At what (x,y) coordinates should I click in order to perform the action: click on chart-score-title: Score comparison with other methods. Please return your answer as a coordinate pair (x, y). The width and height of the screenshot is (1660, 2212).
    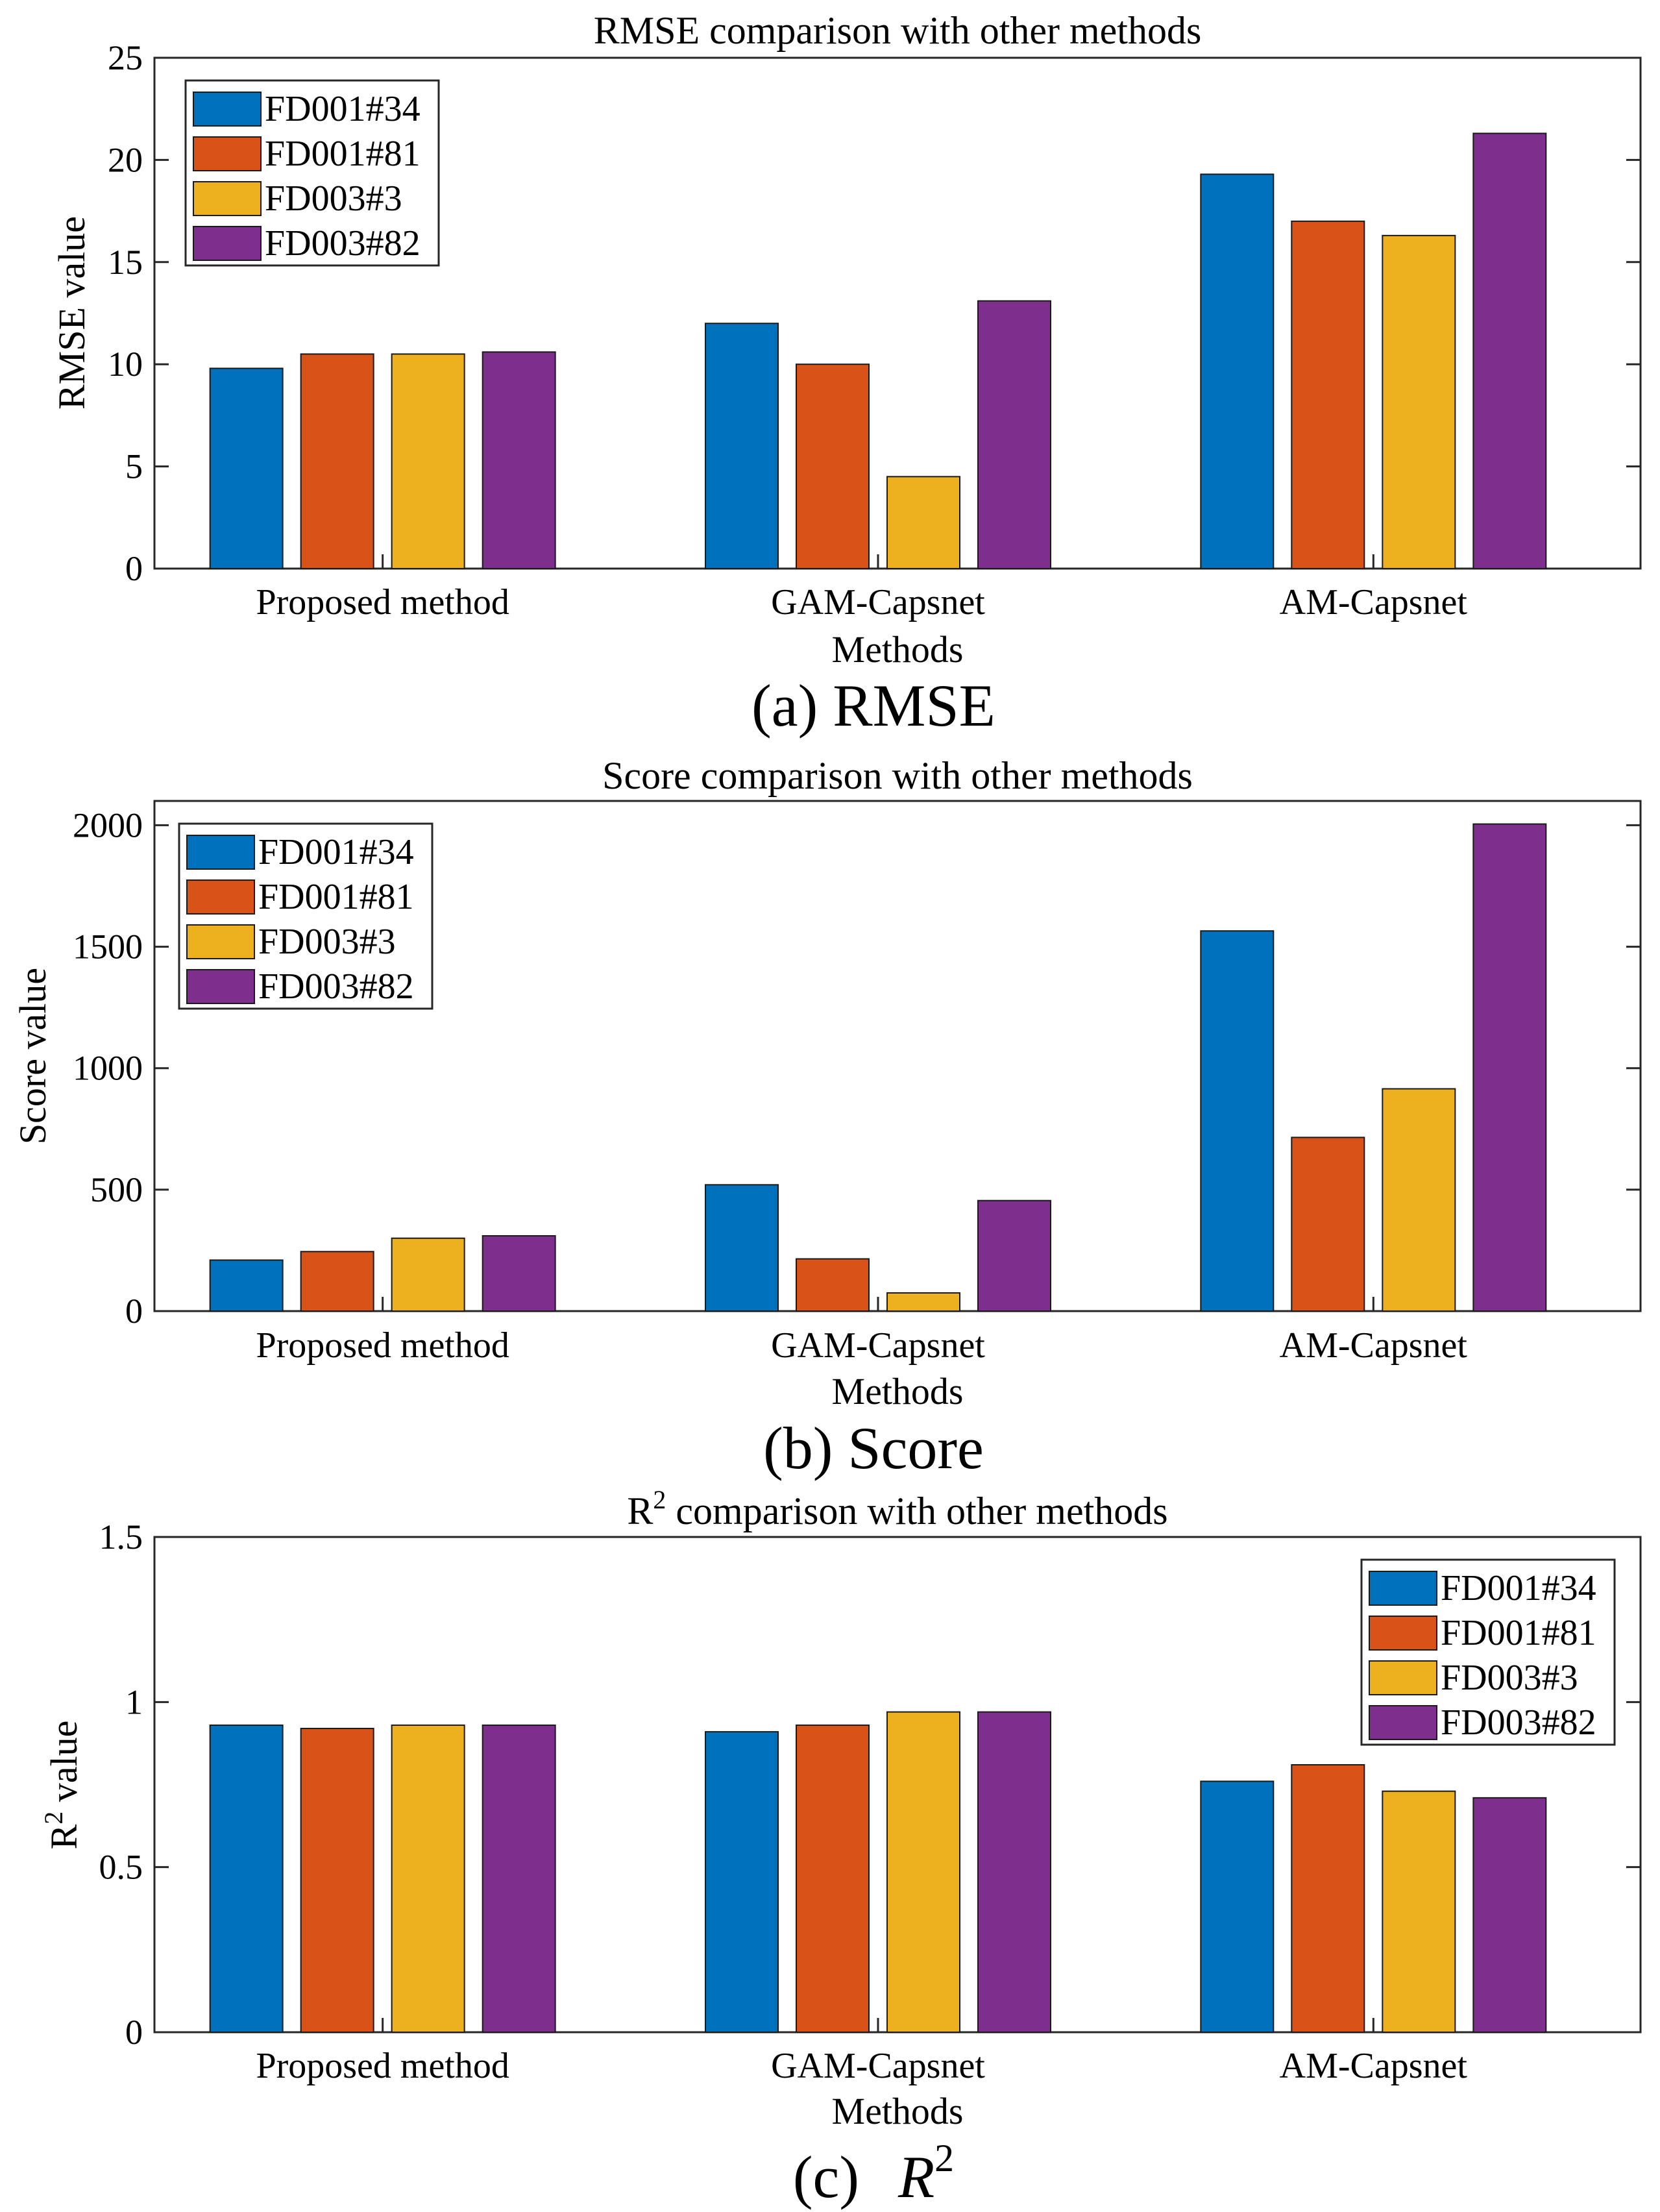
    Looking at the image, I should click on (897, 775).